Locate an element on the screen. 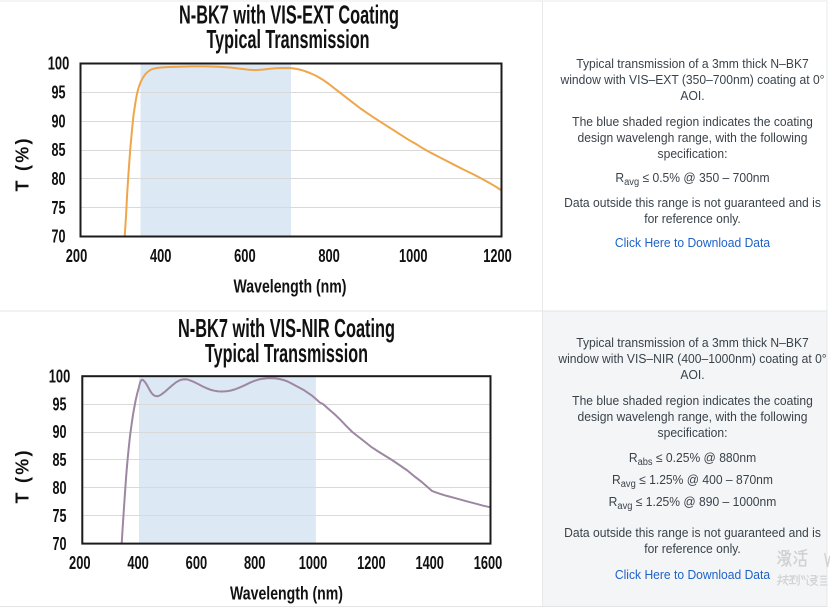  svg-text: N-BK7 with VIS-EXT Coating is located at coordinates (289, 14).